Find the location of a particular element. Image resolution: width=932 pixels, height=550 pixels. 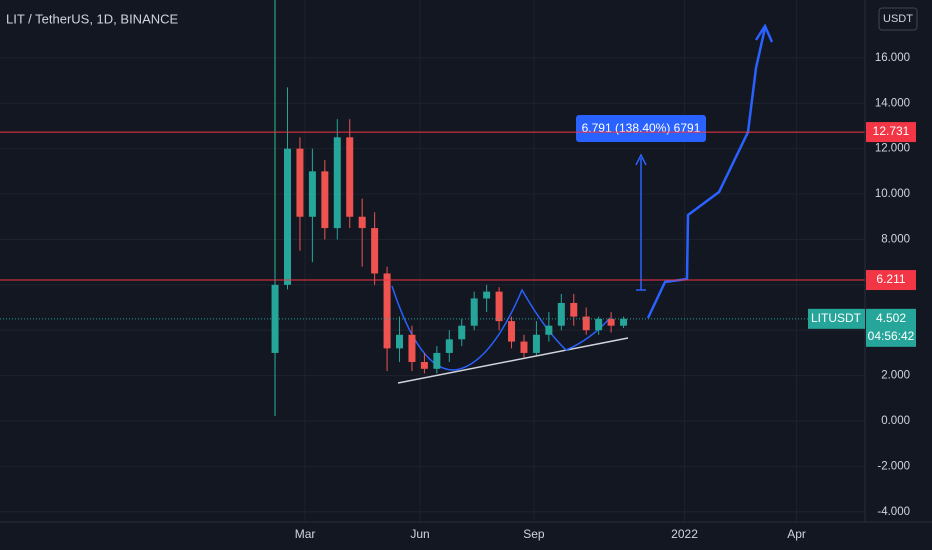

last-price-box is located at coordinates (891, 327).